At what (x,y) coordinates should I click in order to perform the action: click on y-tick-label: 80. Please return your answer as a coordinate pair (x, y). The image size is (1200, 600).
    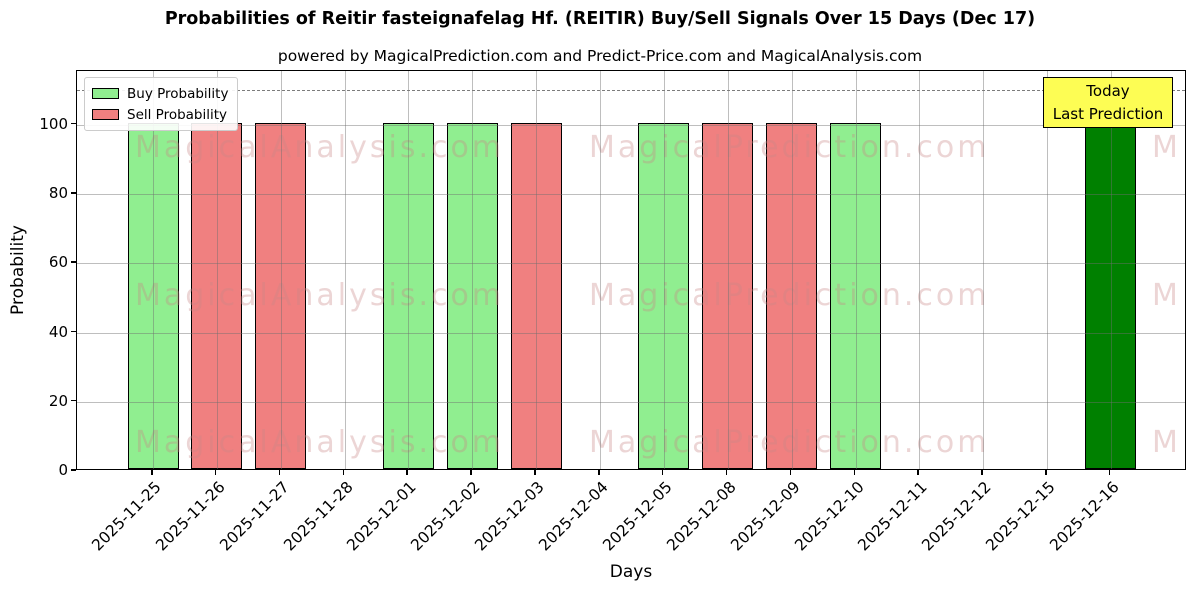
    Looking at the image, I should click on (58, 193).